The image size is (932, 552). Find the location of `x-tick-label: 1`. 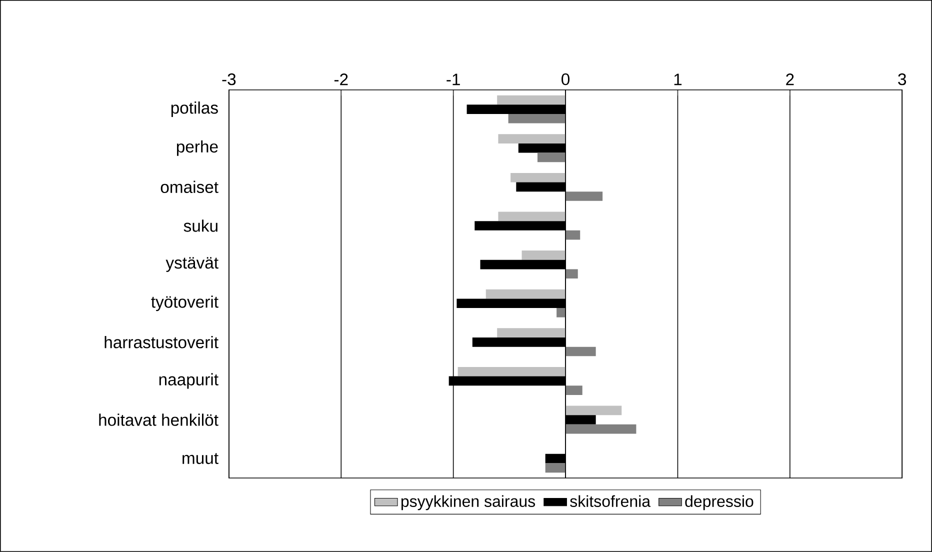

x-tick-label: 1 is located at coordinates (678, 80).